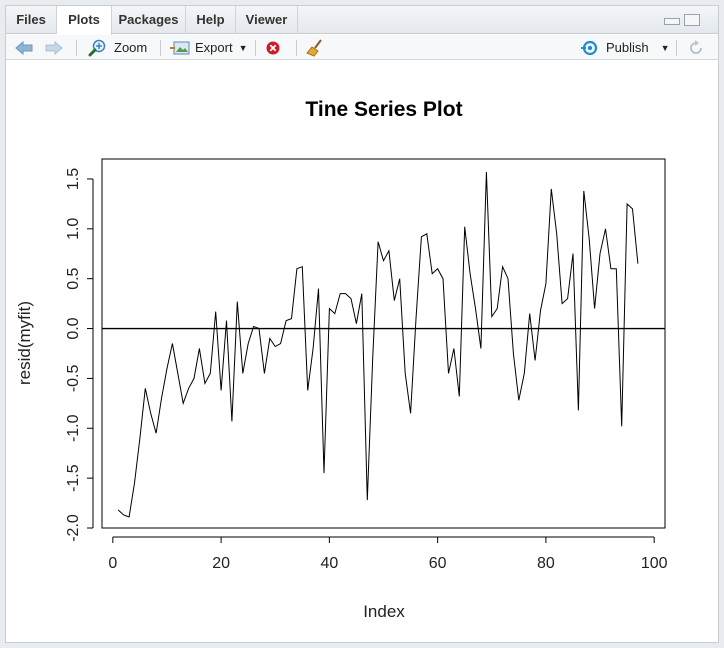 The height and width of the screenshot is (648, 724). I want to click on arrow-right-icon, so click(54, 47).